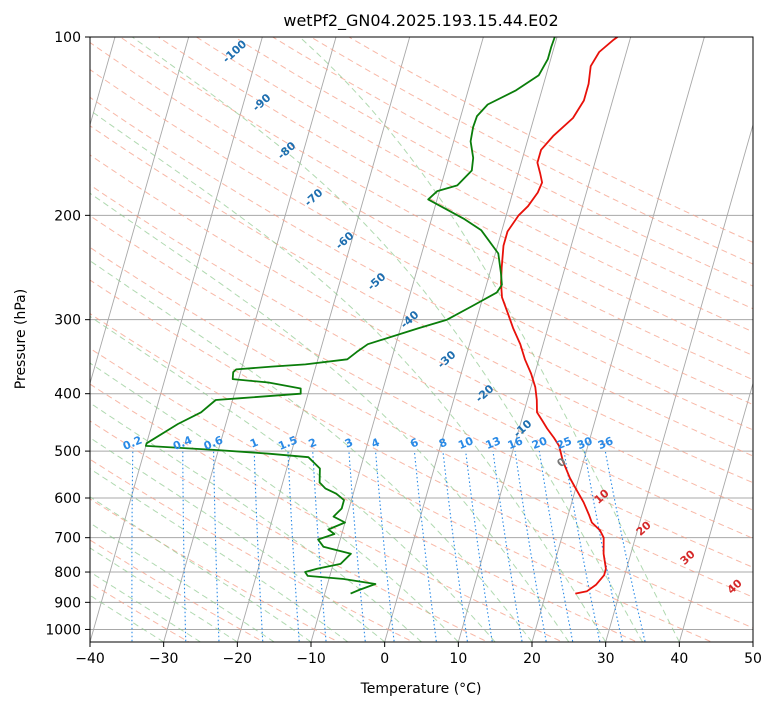 This screenshot has height=708, width=775. What do you see at coordinates (377, 281) in the screenshot?
I see `isotherm-label: -50` at bounding box center [377, 281].